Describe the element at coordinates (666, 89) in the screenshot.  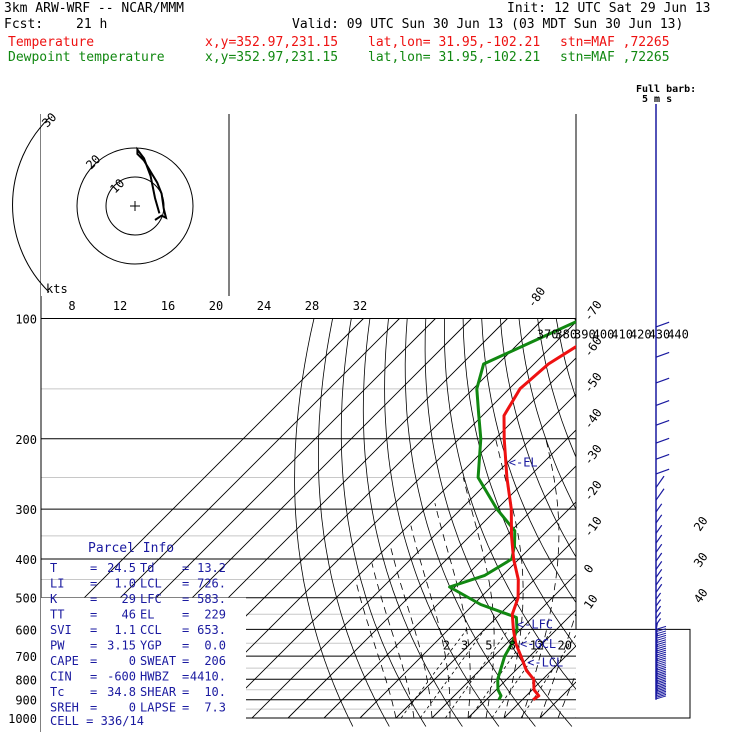
I see `barb-legend-line1: Full barb:` at that location.